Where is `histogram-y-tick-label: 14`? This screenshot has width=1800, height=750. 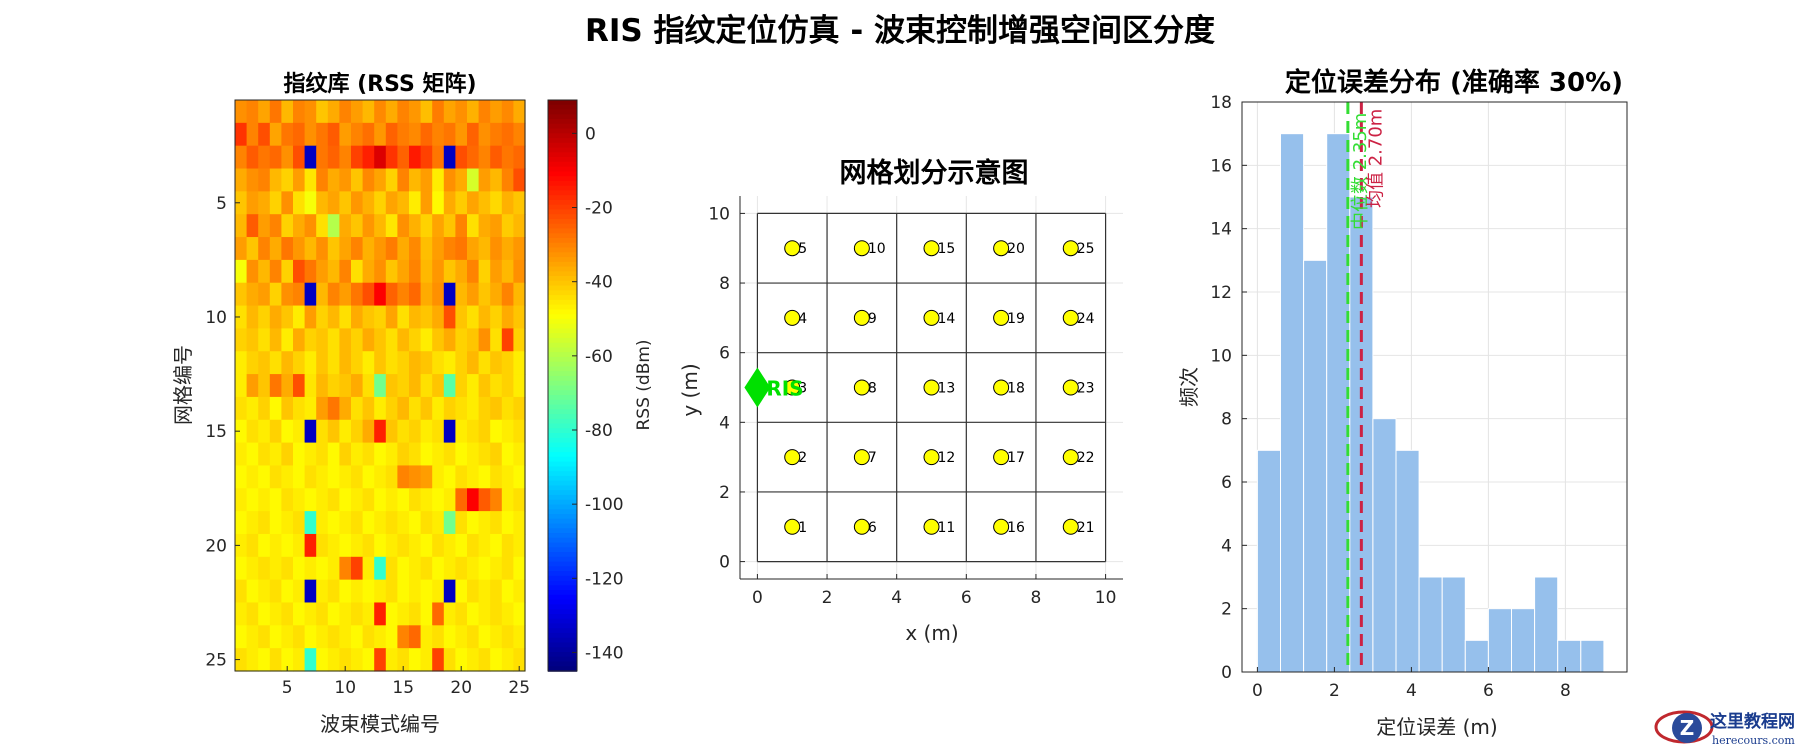
histogram-y-tick-label: 14 is located at coordinates (1221, 230).